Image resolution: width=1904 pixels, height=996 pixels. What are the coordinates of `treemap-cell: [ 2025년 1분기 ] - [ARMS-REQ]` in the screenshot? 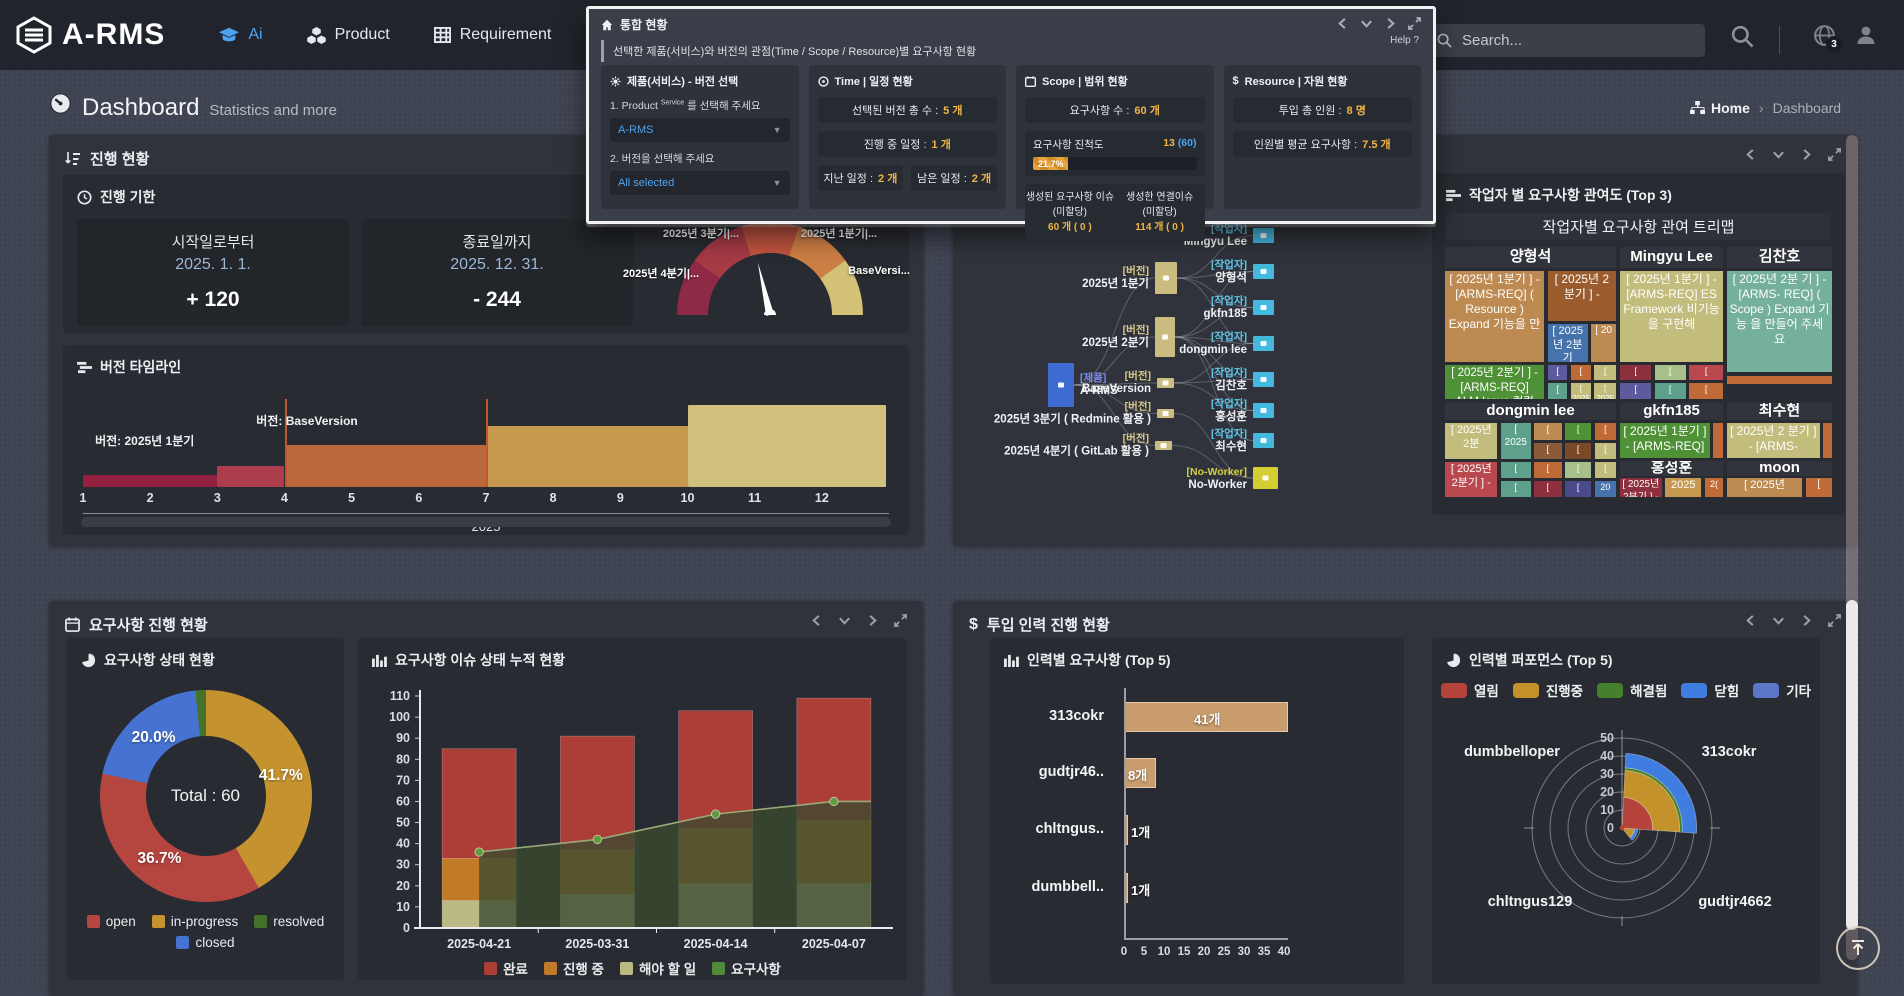 It's located at (1665, 440).